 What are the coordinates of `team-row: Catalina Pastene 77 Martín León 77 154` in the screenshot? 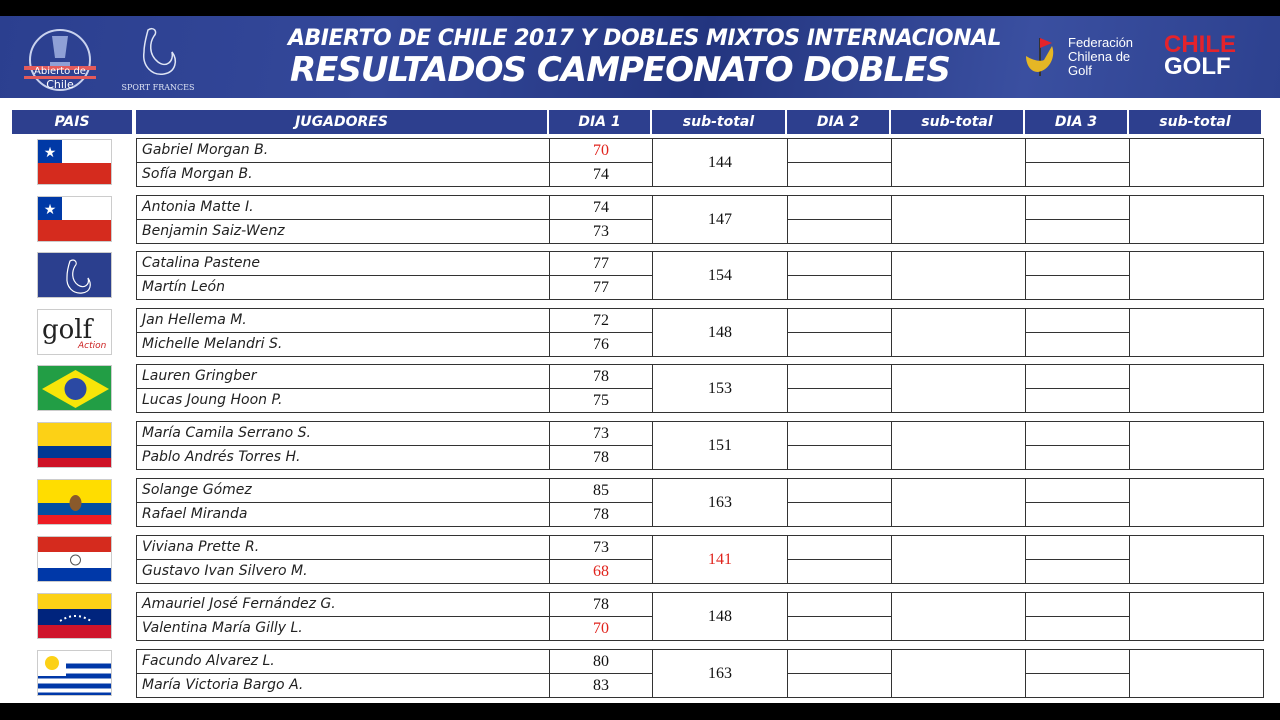 It's located at (640, 275).